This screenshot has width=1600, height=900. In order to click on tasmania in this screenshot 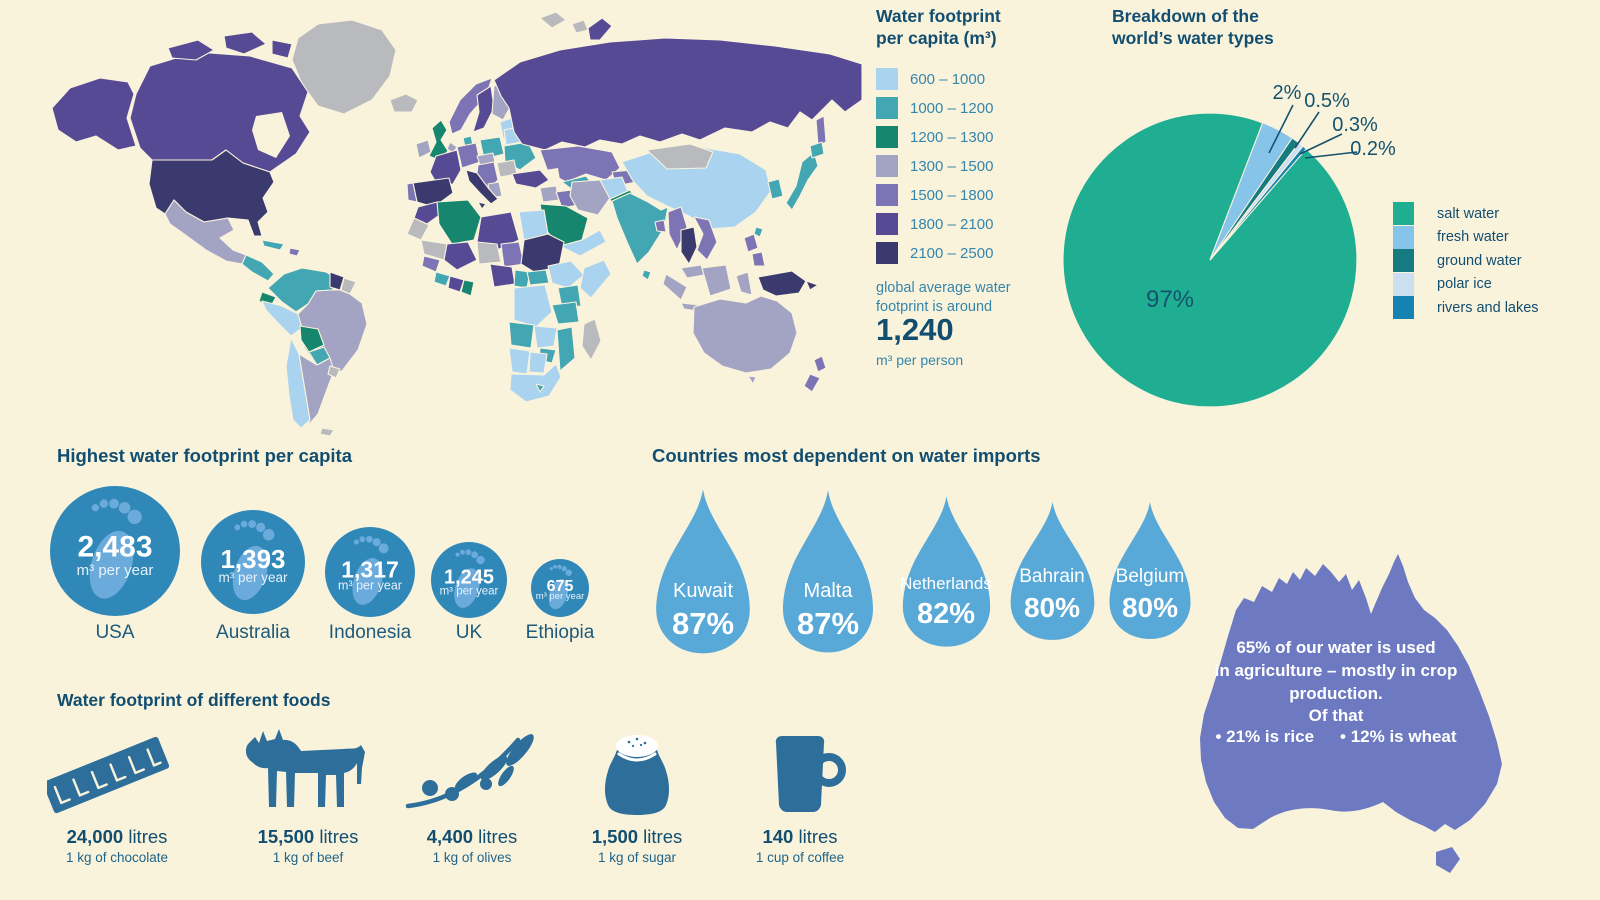, I will do `click(1448, 860)`.